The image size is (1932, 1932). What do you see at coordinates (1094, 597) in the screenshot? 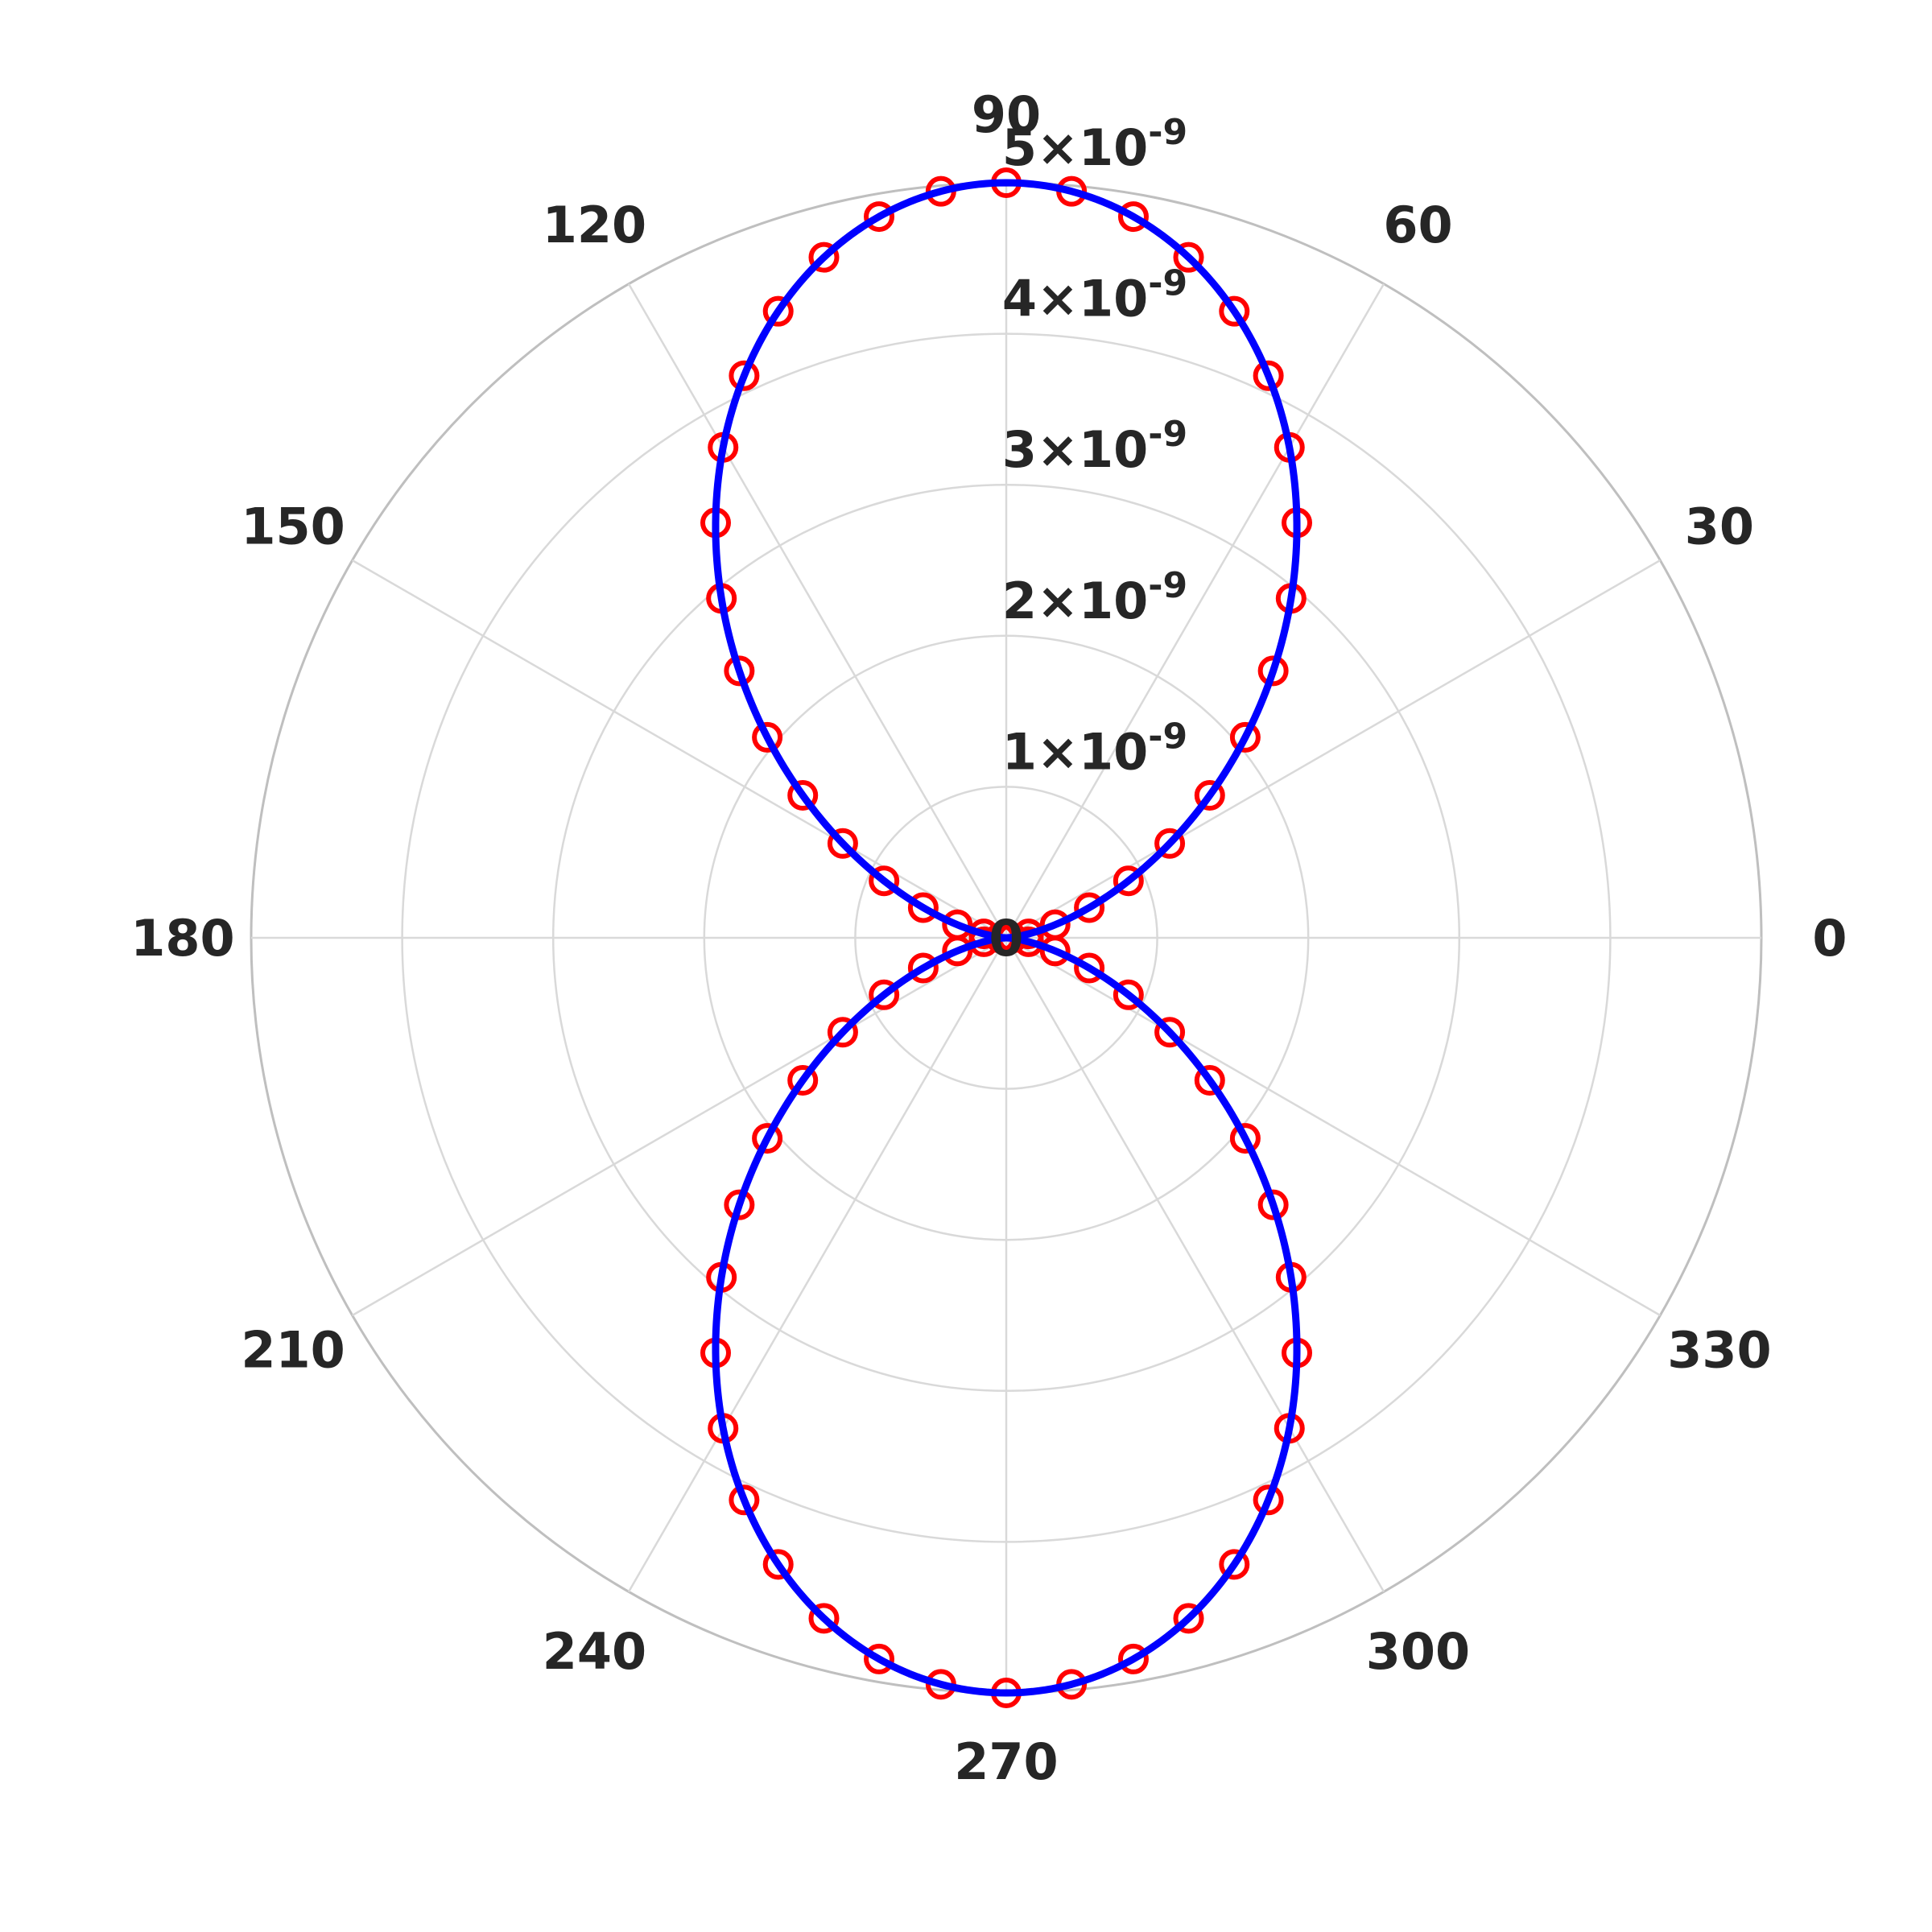
I see `radial-tick-label: 2×10⁻⁹` at bounding box center [1094, 597].